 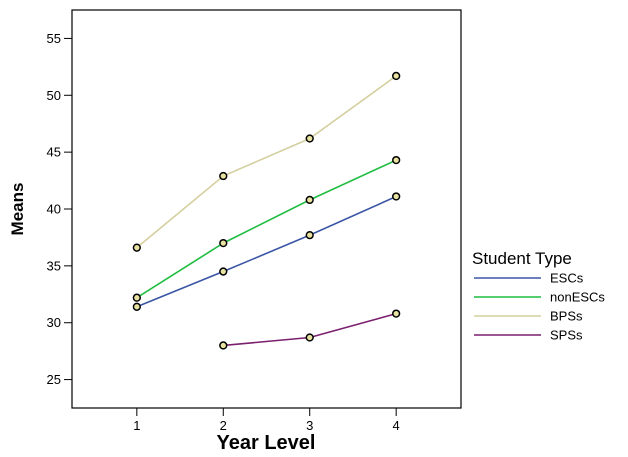 I want to click on x-tick-label: 3, so click(x=309, y=425).